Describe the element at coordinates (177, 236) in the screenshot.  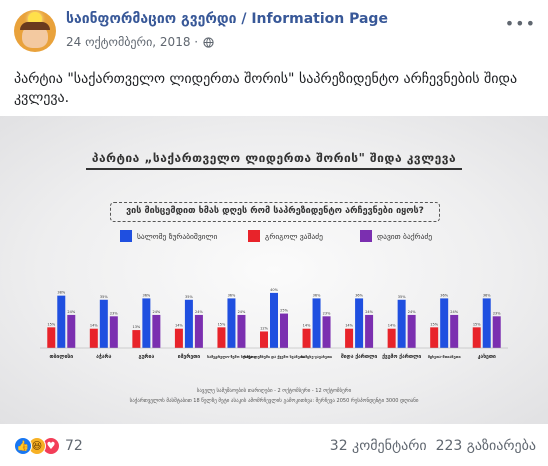
I see `legend-label: სალომე ზურაბიშვილი` at that location.